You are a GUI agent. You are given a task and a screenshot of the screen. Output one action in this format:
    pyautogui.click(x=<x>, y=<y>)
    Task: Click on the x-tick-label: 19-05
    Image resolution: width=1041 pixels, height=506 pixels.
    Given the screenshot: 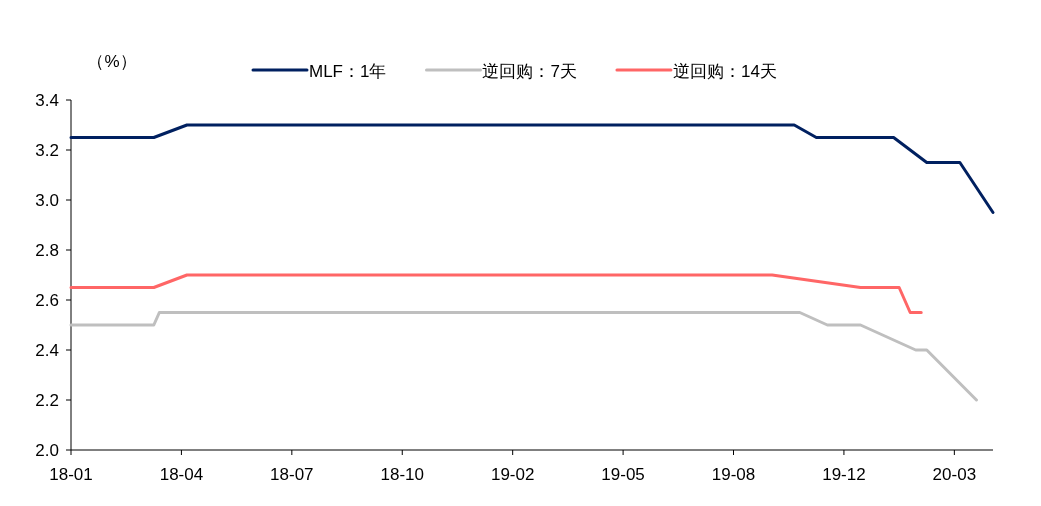 What is the action you would take?
    pyautogui.click(x=623, y=474)
    